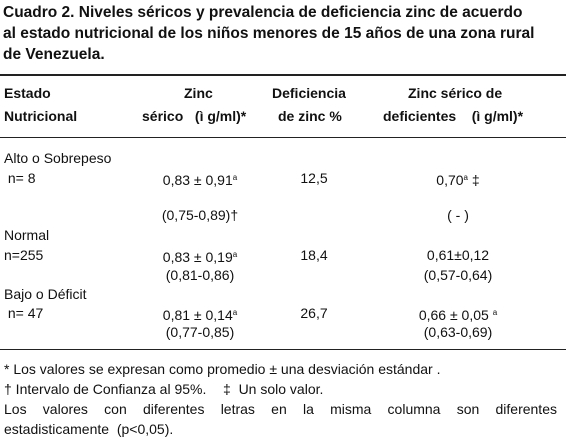 The image size is (566, 441). I want to click on header-cell: Nutricional, so click(41, 116).